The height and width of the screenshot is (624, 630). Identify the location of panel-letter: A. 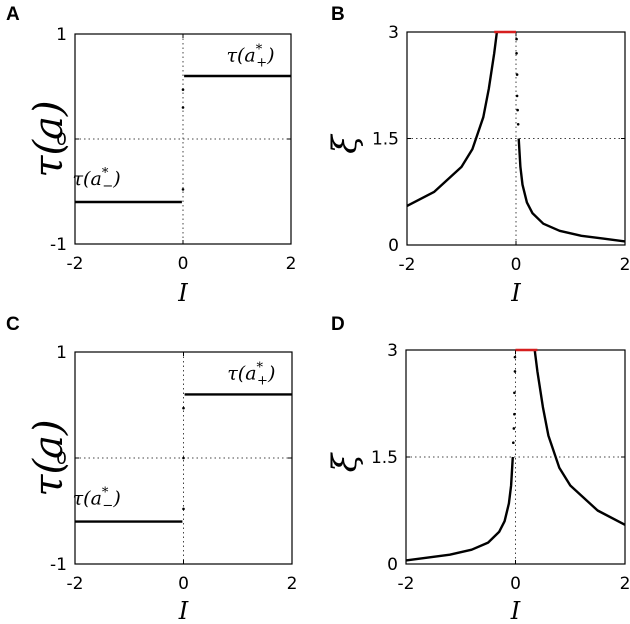
(13, 14).